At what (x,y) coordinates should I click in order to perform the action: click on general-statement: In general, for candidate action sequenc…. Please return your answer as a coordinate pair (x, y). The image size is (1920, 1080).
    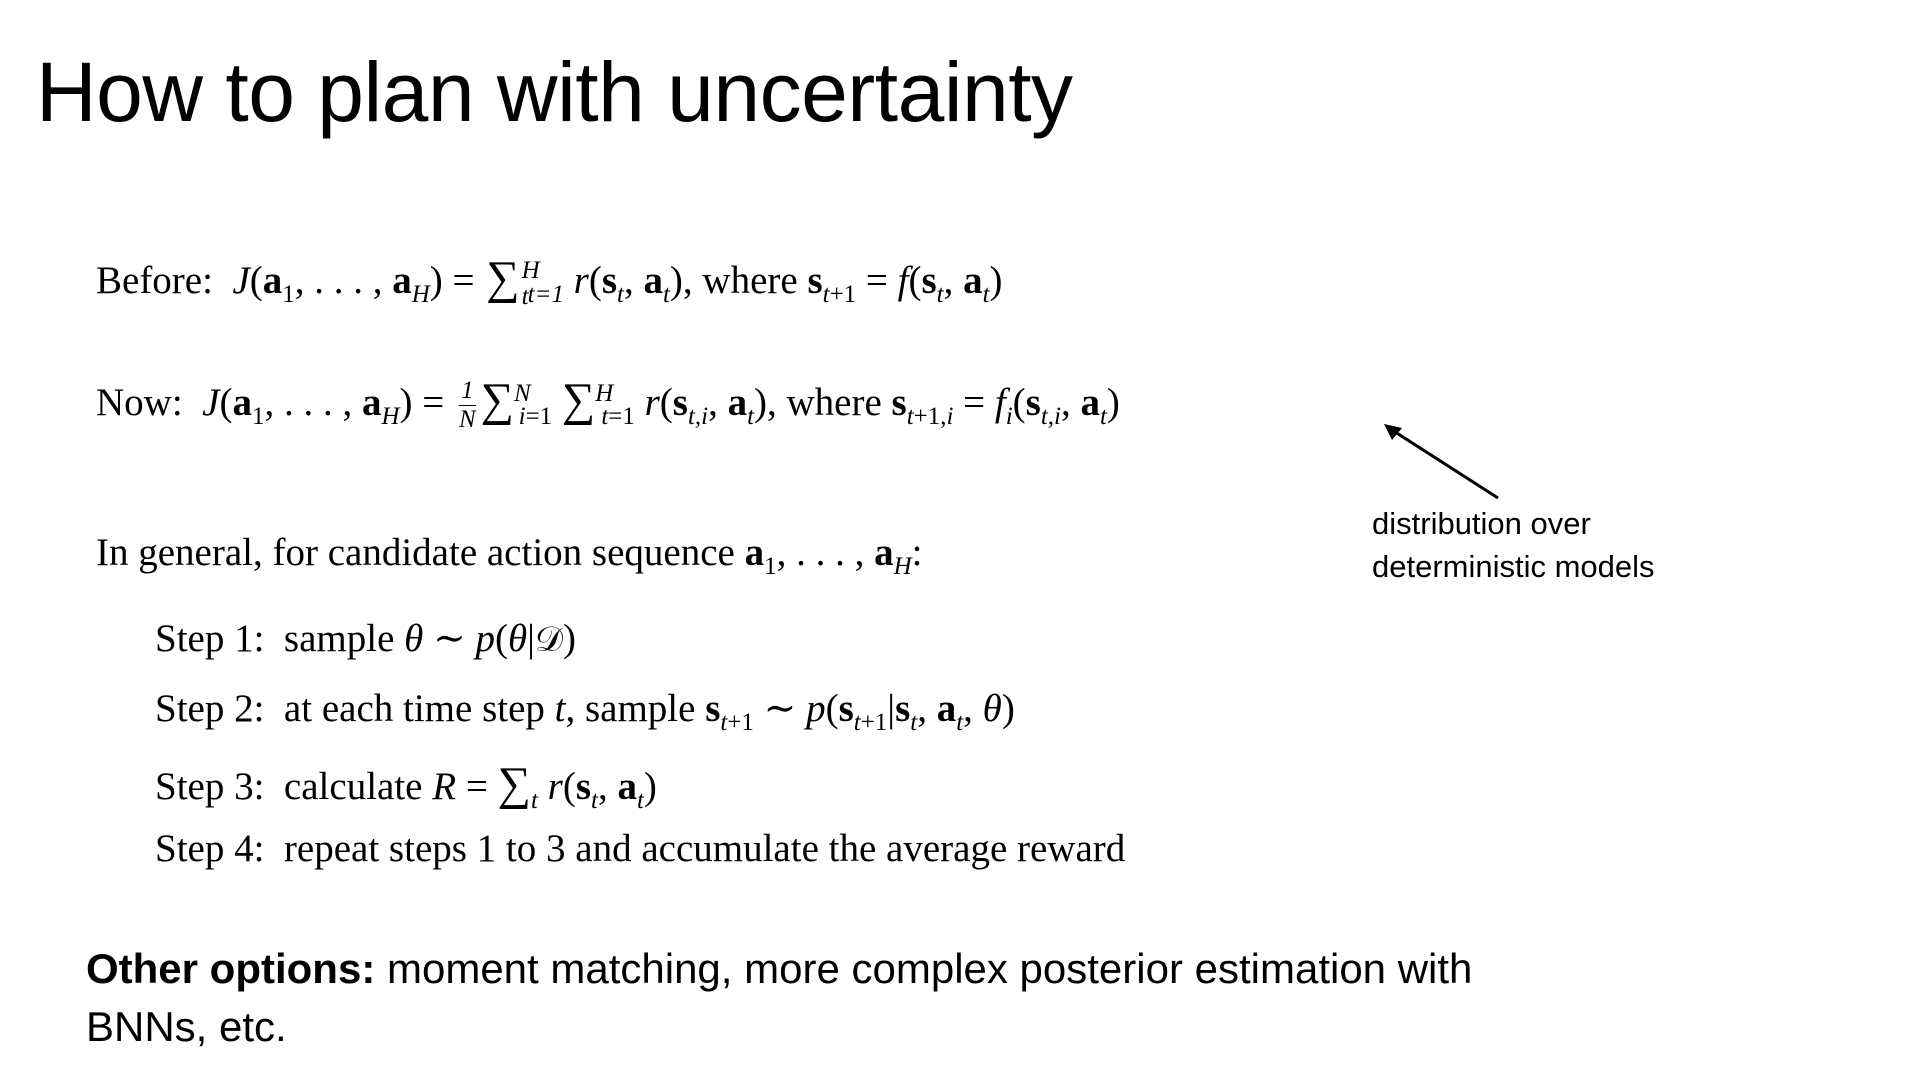
    Looking at the image, I should click on (509, 555).